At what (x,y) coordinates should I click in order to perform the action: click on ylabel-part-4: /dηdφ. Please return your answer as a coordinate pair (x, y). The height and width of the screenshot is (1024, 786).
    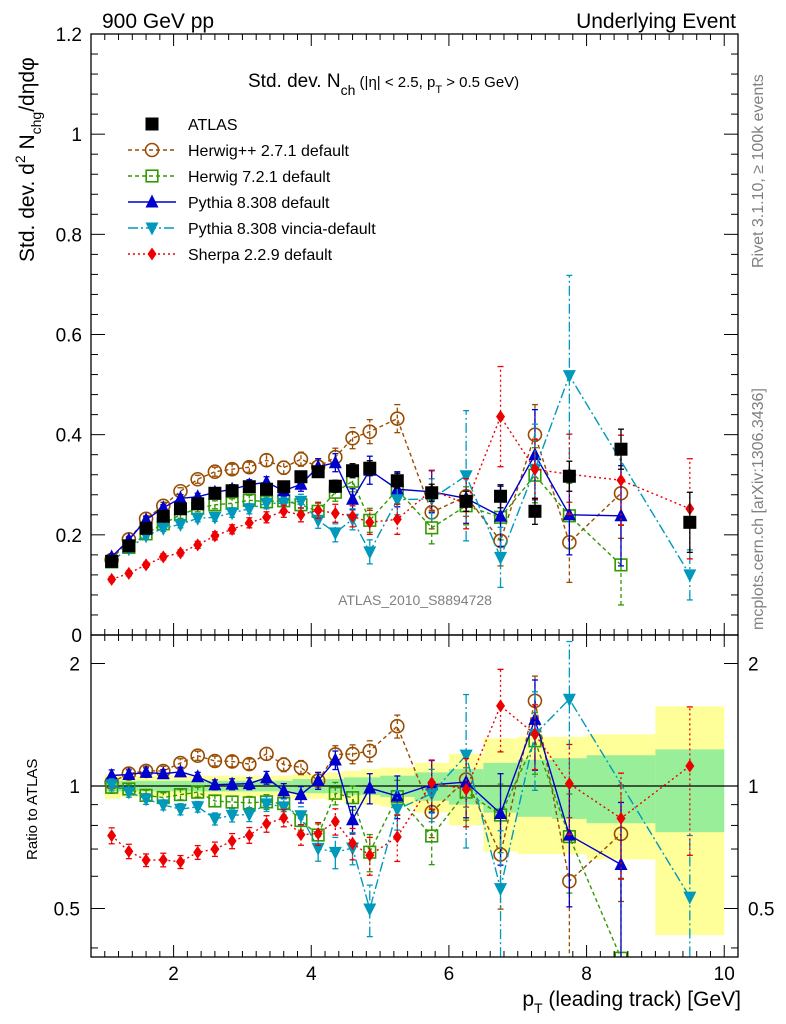
    Looking at the image, I should click on (27, 84).